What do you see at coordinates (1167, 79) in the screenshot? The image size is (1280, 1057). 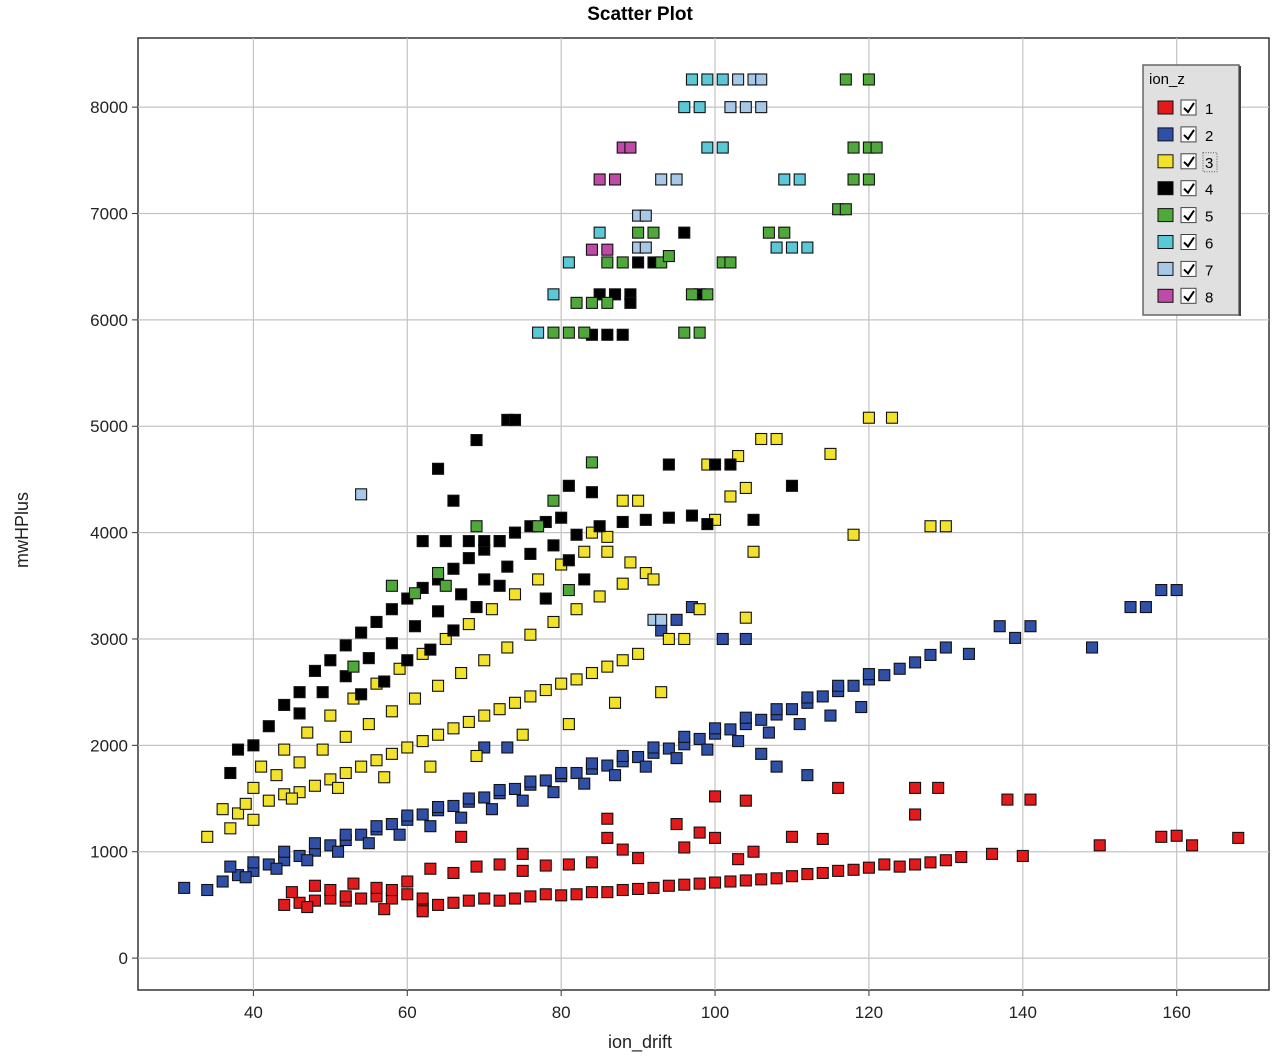 I see `legend-title: ion_z` at bounding box center [1167, 79].